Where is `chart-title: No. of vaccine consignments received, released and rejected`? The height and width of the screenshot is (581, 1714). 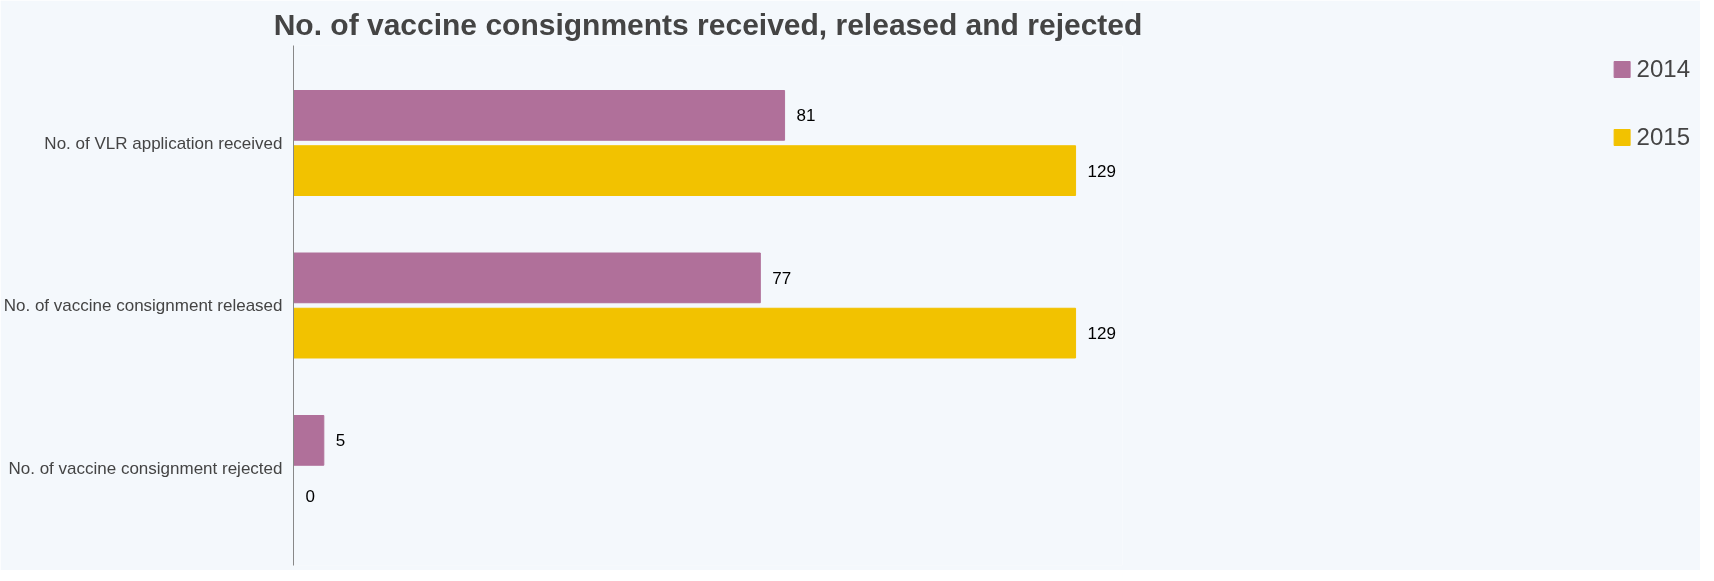
chart-title: No. of vaccine consignments received, released and rejected is located at coordinates (708, 24).